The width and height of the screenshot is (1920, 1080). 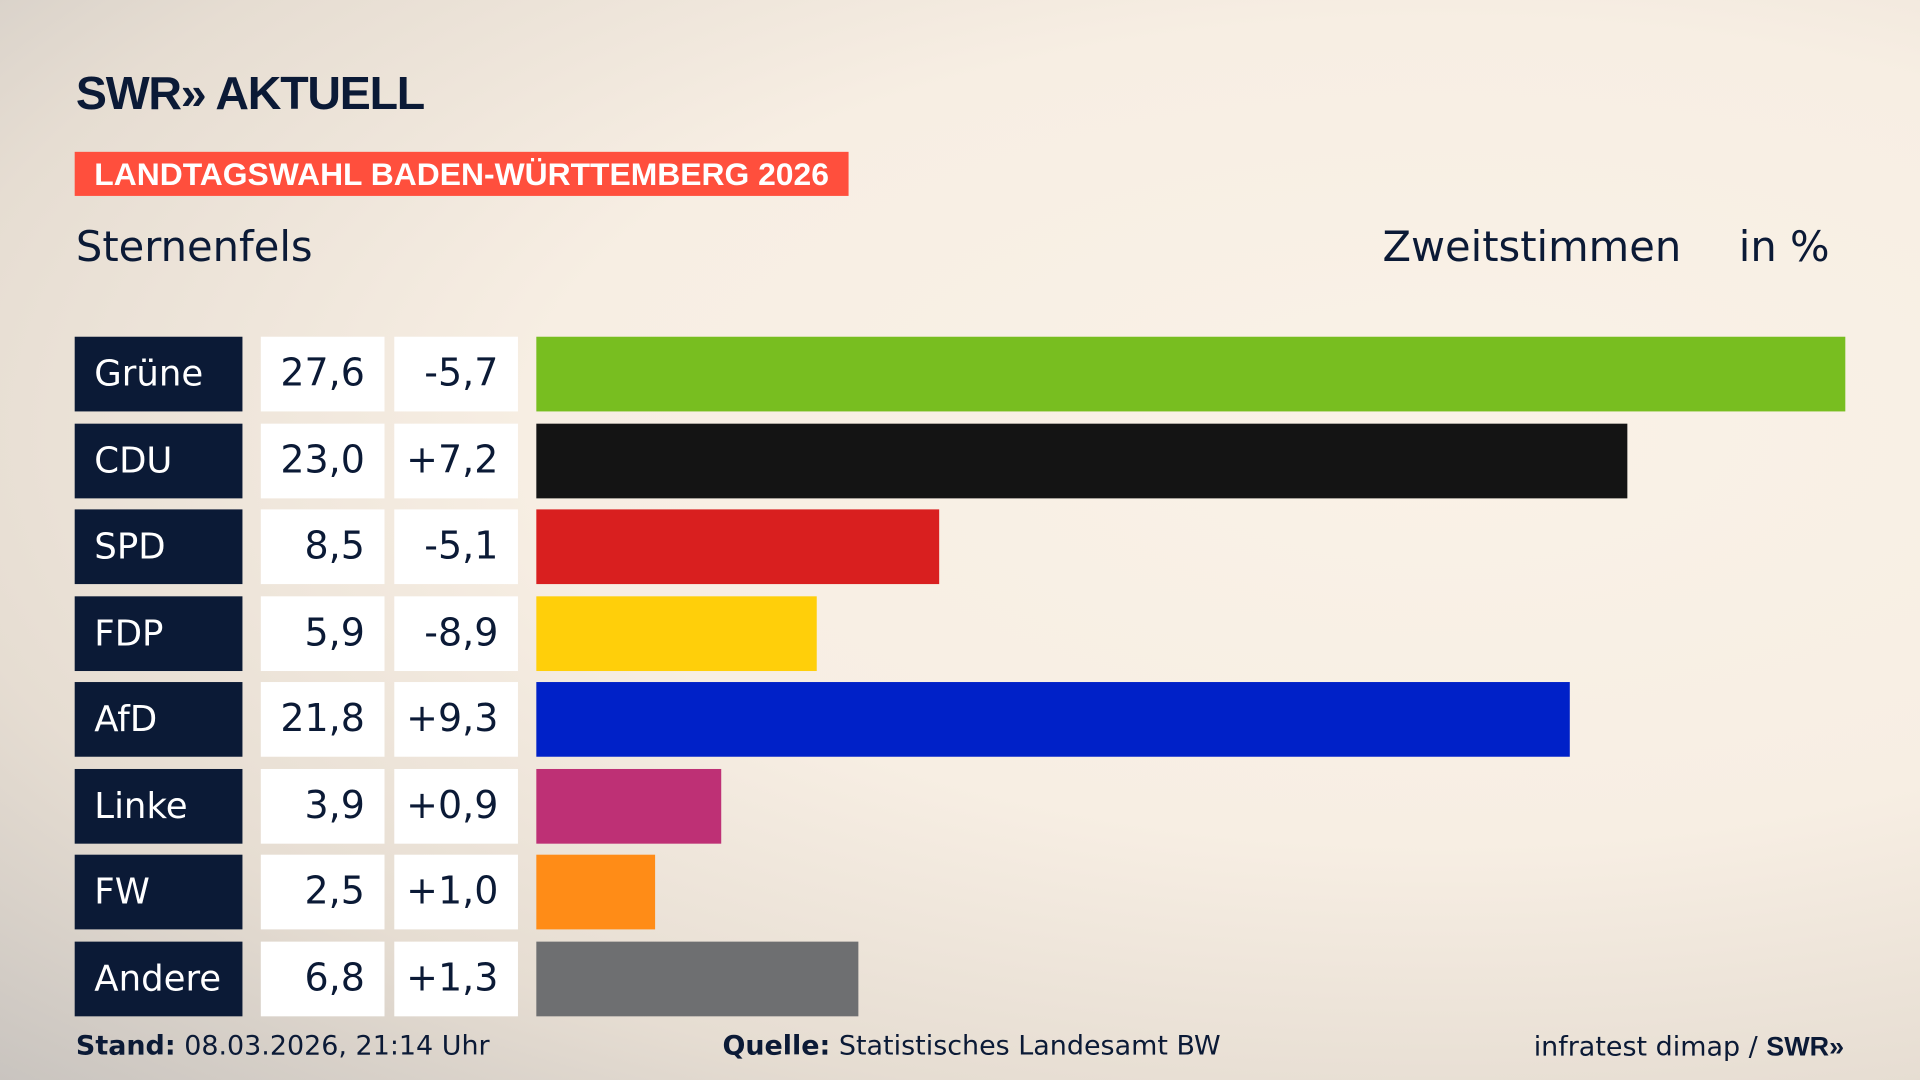 What do you see at coordinates (158, 374) in the screenshot?
I see `party-label: Grüne` at bounding box center [158, 374].